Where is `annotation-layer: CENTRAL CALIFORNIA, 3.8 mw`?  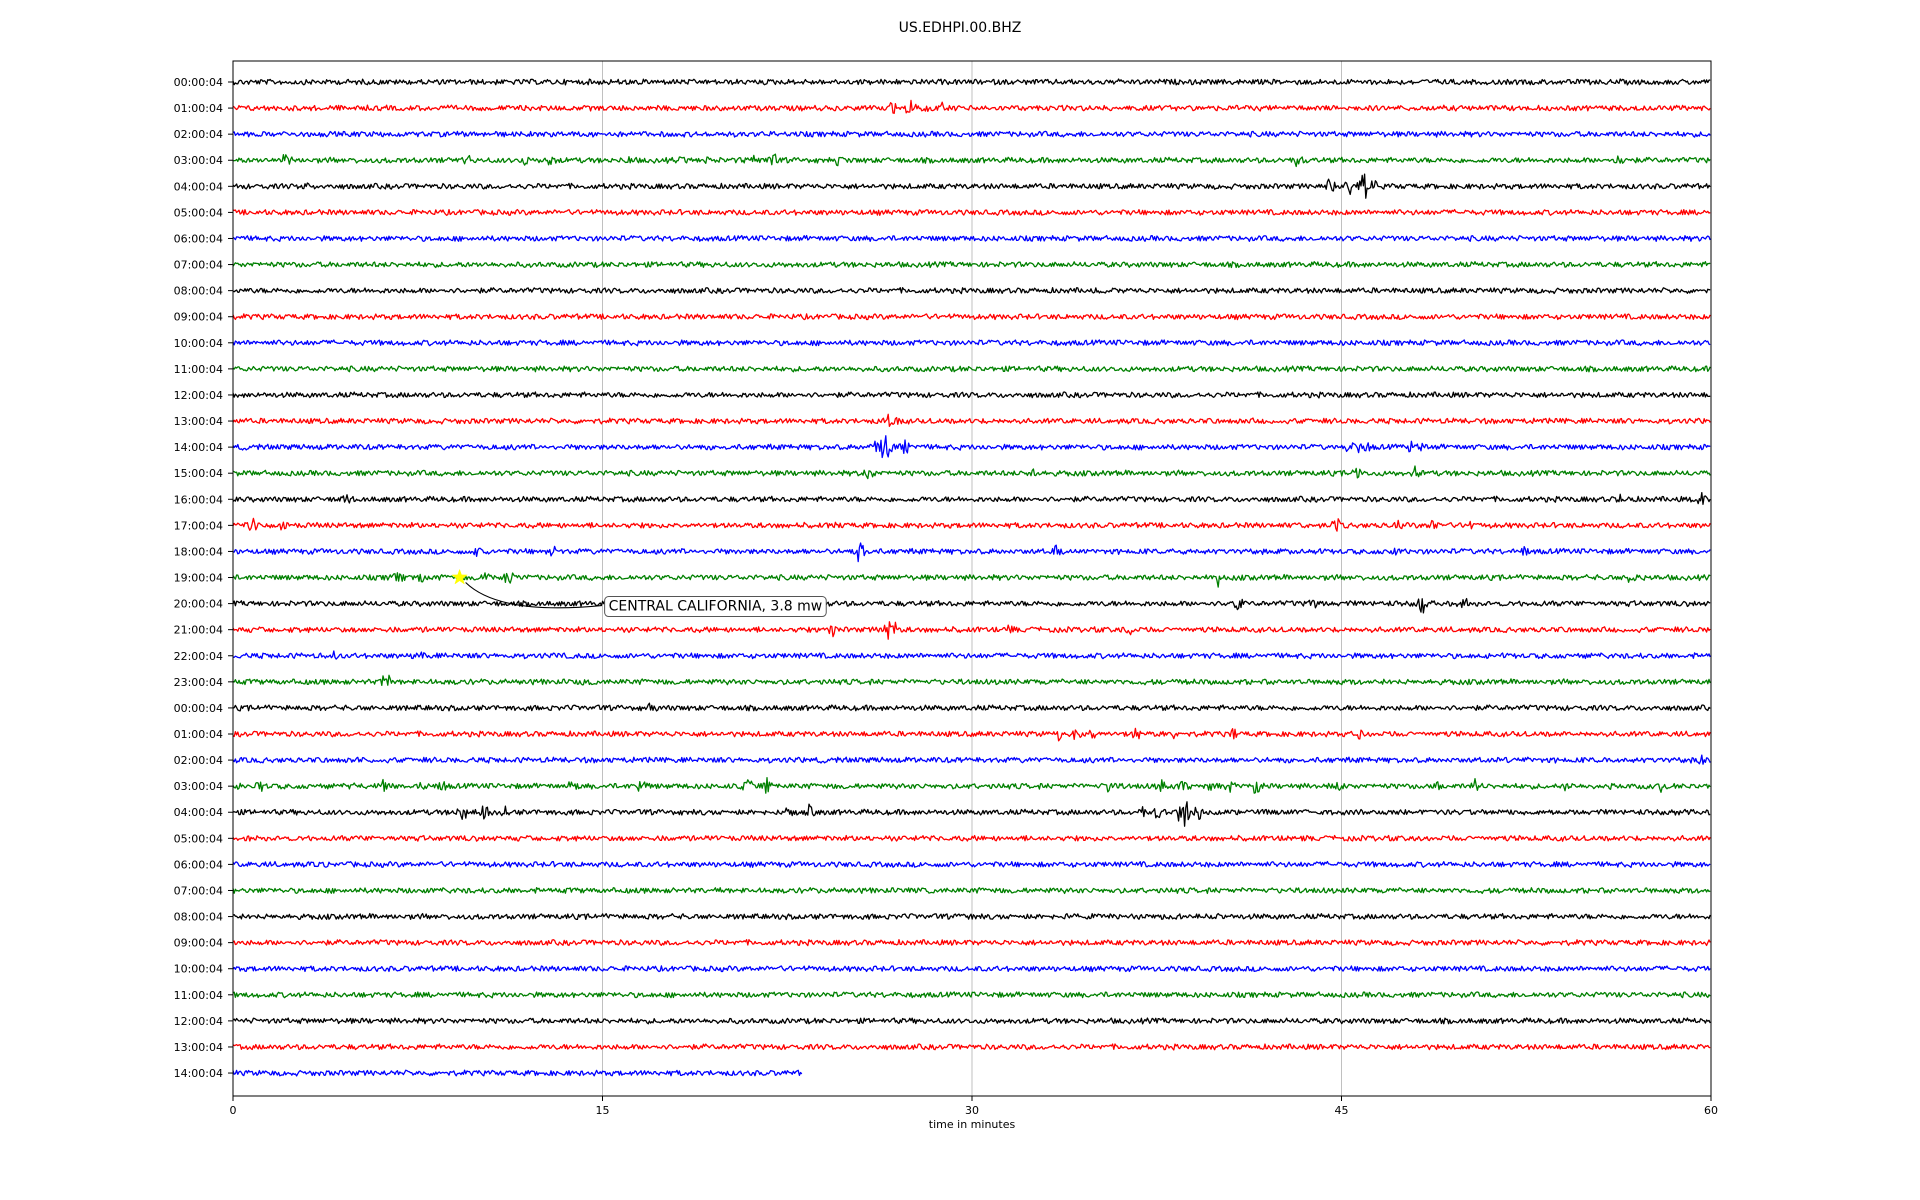 annotation-layer: CENTRAL CALIFORNIA, 3.8 mw is located at coordinates (639, 593).